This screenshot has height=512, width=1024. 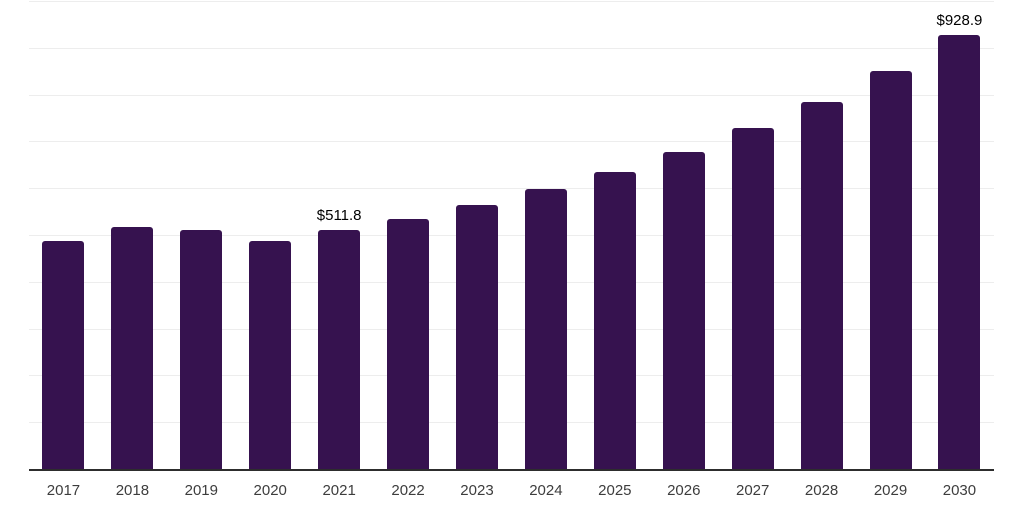 What do you see at coordinates (890, 490) in the screenshot?
I see `x-tick-label-2029: 2029` at bounding box center [890, 490].